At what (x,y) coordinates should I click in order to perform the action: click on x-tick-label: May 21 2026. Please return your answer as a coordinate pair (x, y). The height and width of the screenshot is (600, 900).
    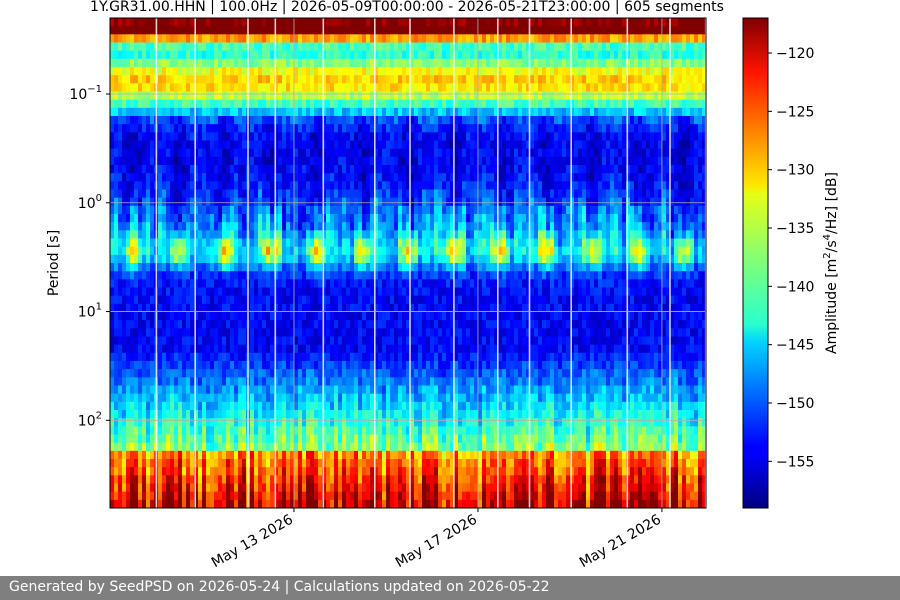
    Looking at the image, I should click on (620, 542).